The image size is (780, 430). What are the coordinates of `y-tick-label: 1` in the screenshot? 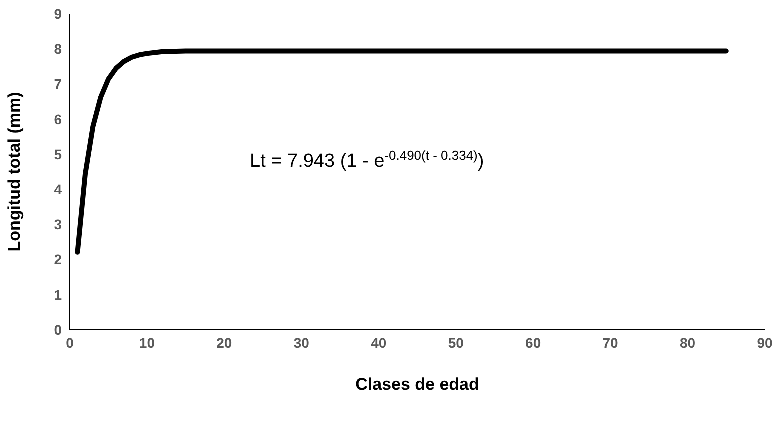 It's located at (58, 294).